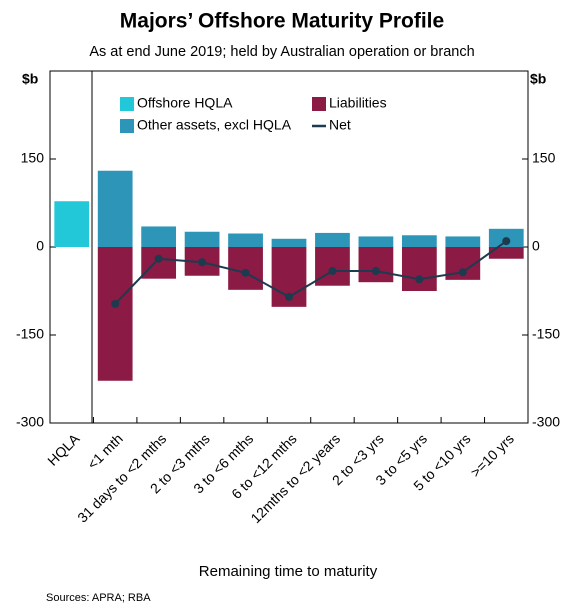 The image size is (565, 606). I want to click on legend-label: Other assets, excl HQLA, so click(214, 125).